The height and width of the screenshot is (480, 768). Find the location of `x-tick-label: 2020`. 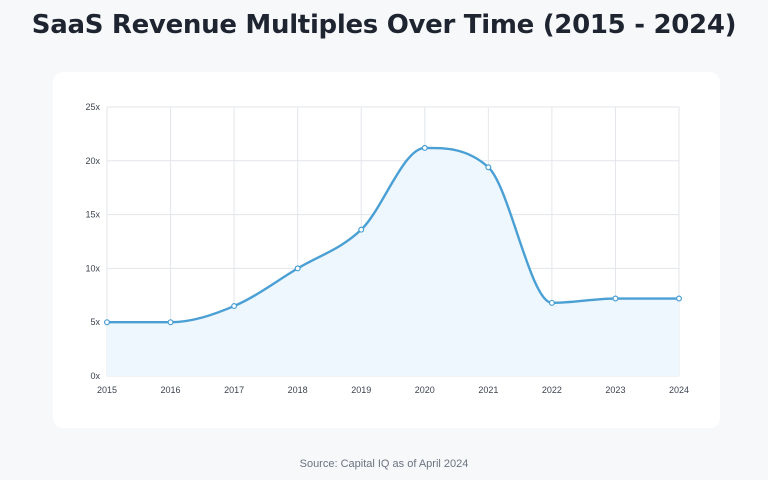

x-tick-label: 2020 is located at coordinates (425, 390).